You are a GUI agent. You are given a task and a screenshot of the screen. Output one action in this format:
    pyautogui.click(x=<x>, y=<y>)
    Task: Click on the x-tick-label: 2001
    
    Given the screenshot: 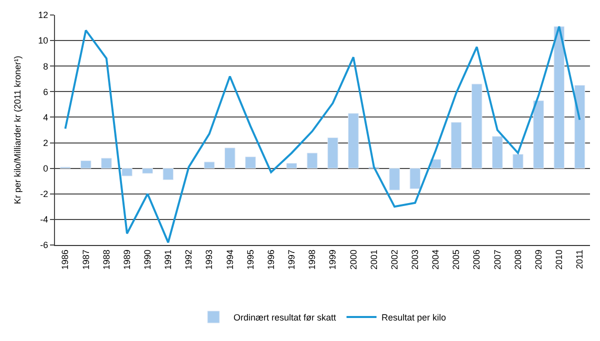 What is the action you would take?
    pyautogui.click(x=373, y=260)
    